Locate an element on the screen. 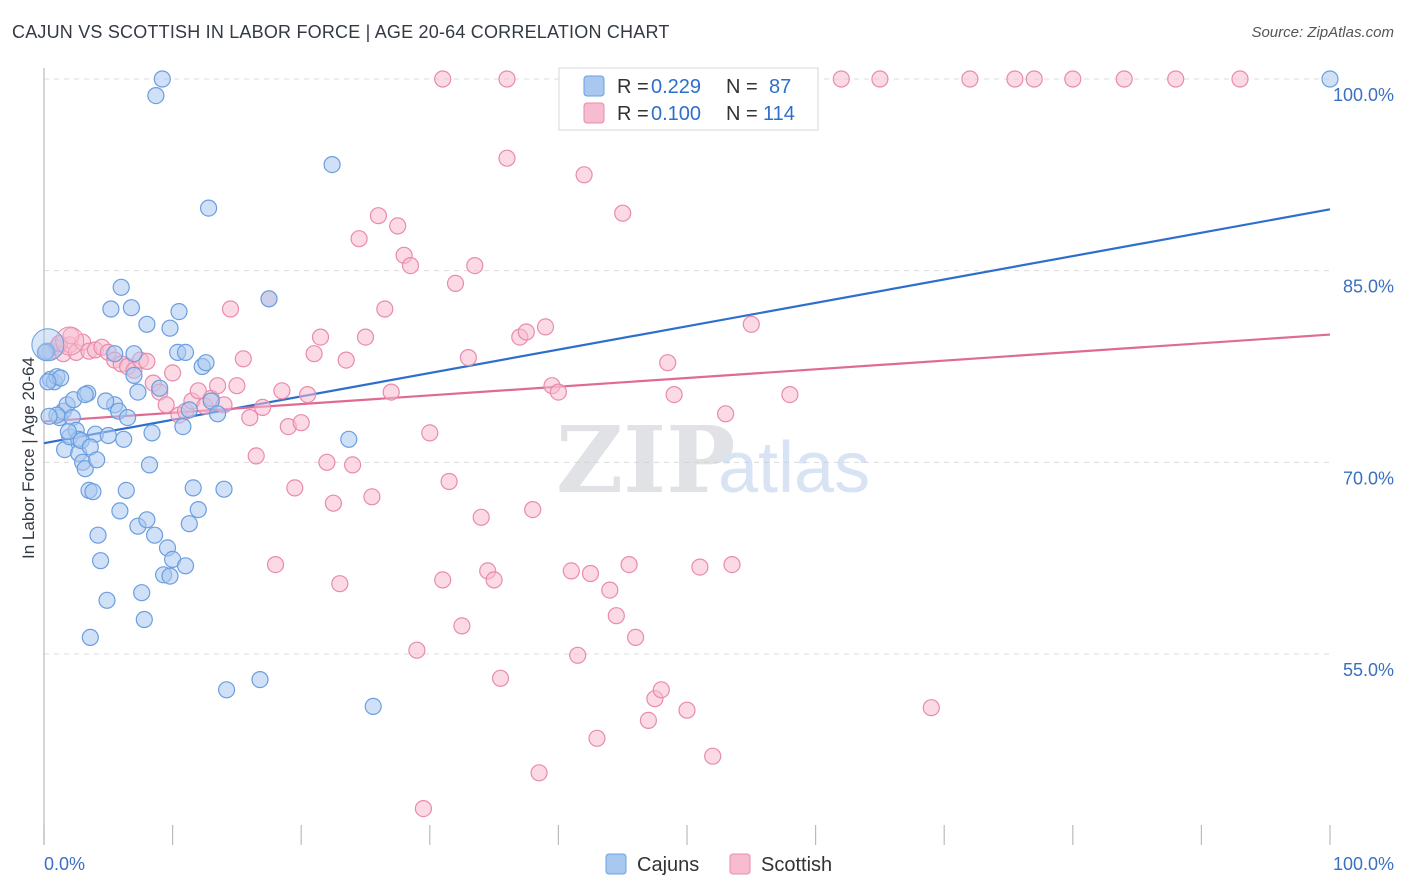 The height and width of the screenshot is (892, 1406). legend-n-value-cajuns: 87 is located at coordinates (780, 87).